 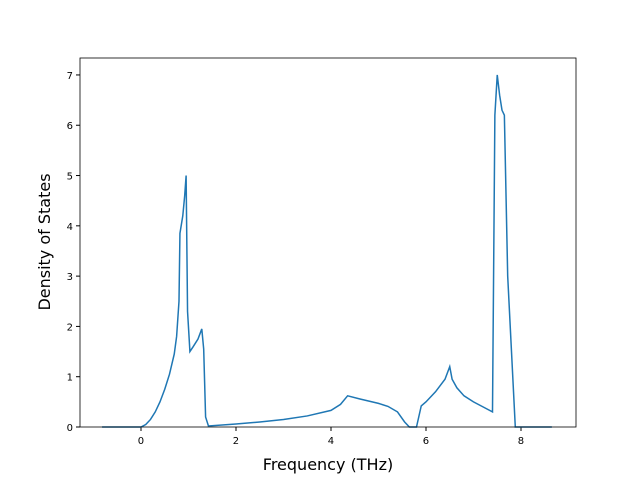 I want to click on x-tick-label: 0, so click(x=141, y=441).